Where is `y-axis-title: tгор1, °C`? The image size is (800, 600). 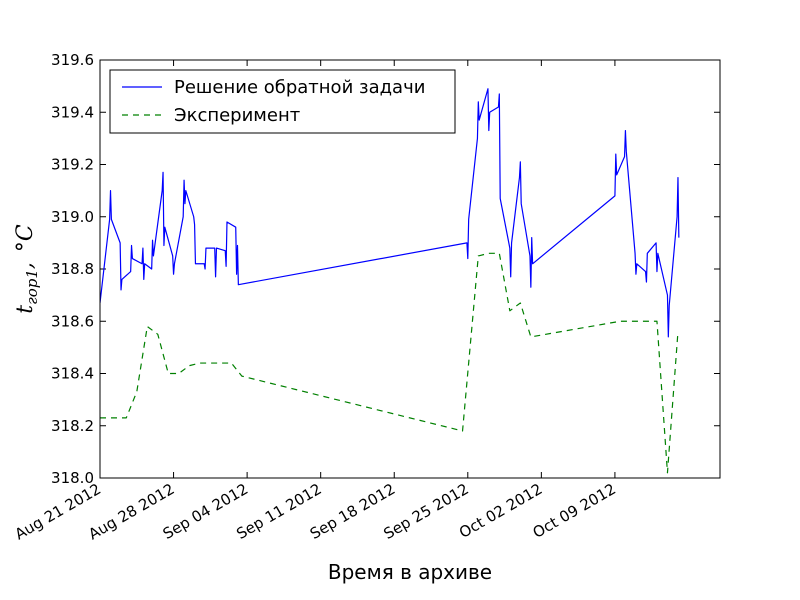
y-axis-title: tгор1, °C is located at coordinates (27, 269).